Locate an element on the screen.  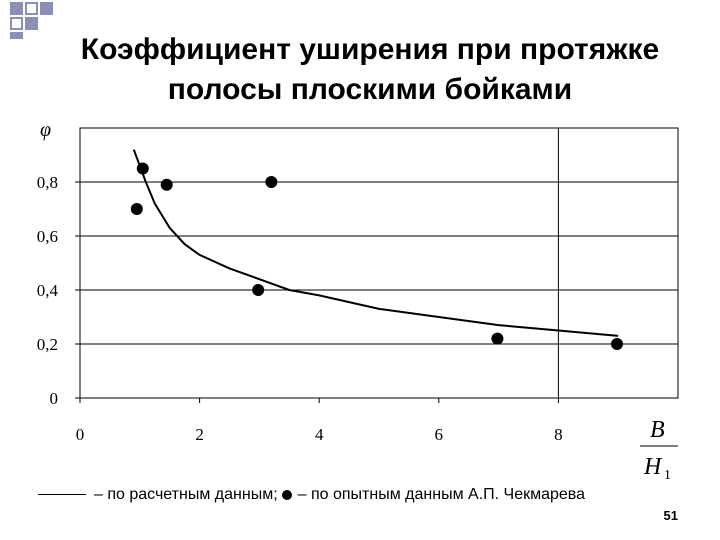
corner-decoration is located at coordinates (30, 20).